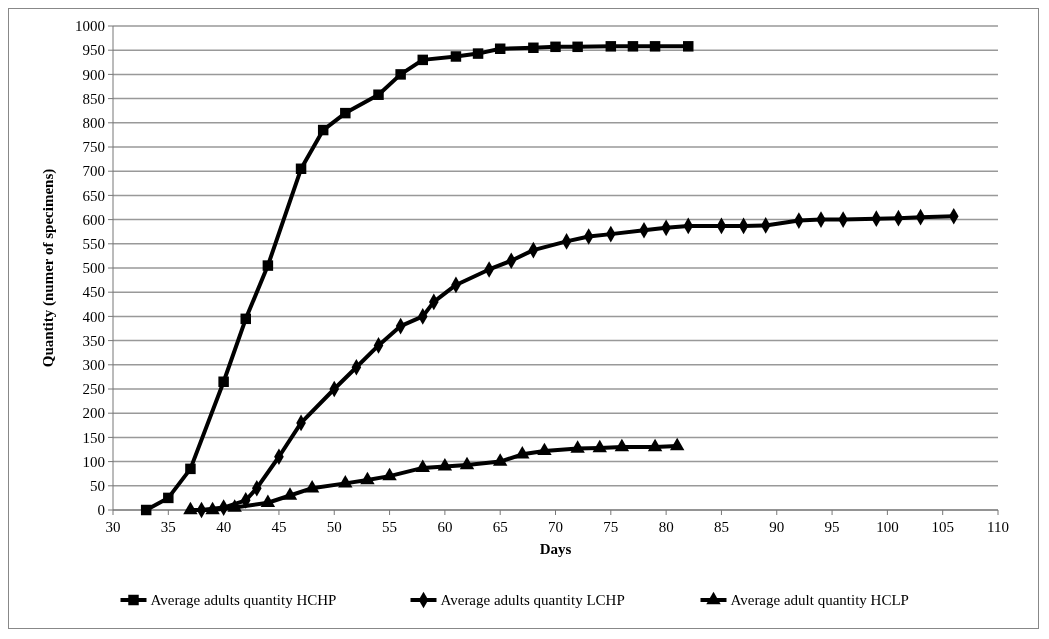 Image resolution: width=1049 pixels, height=639 pixels. I want to click on legend-label: Average adults quantity HCHP, so click(243, 600).